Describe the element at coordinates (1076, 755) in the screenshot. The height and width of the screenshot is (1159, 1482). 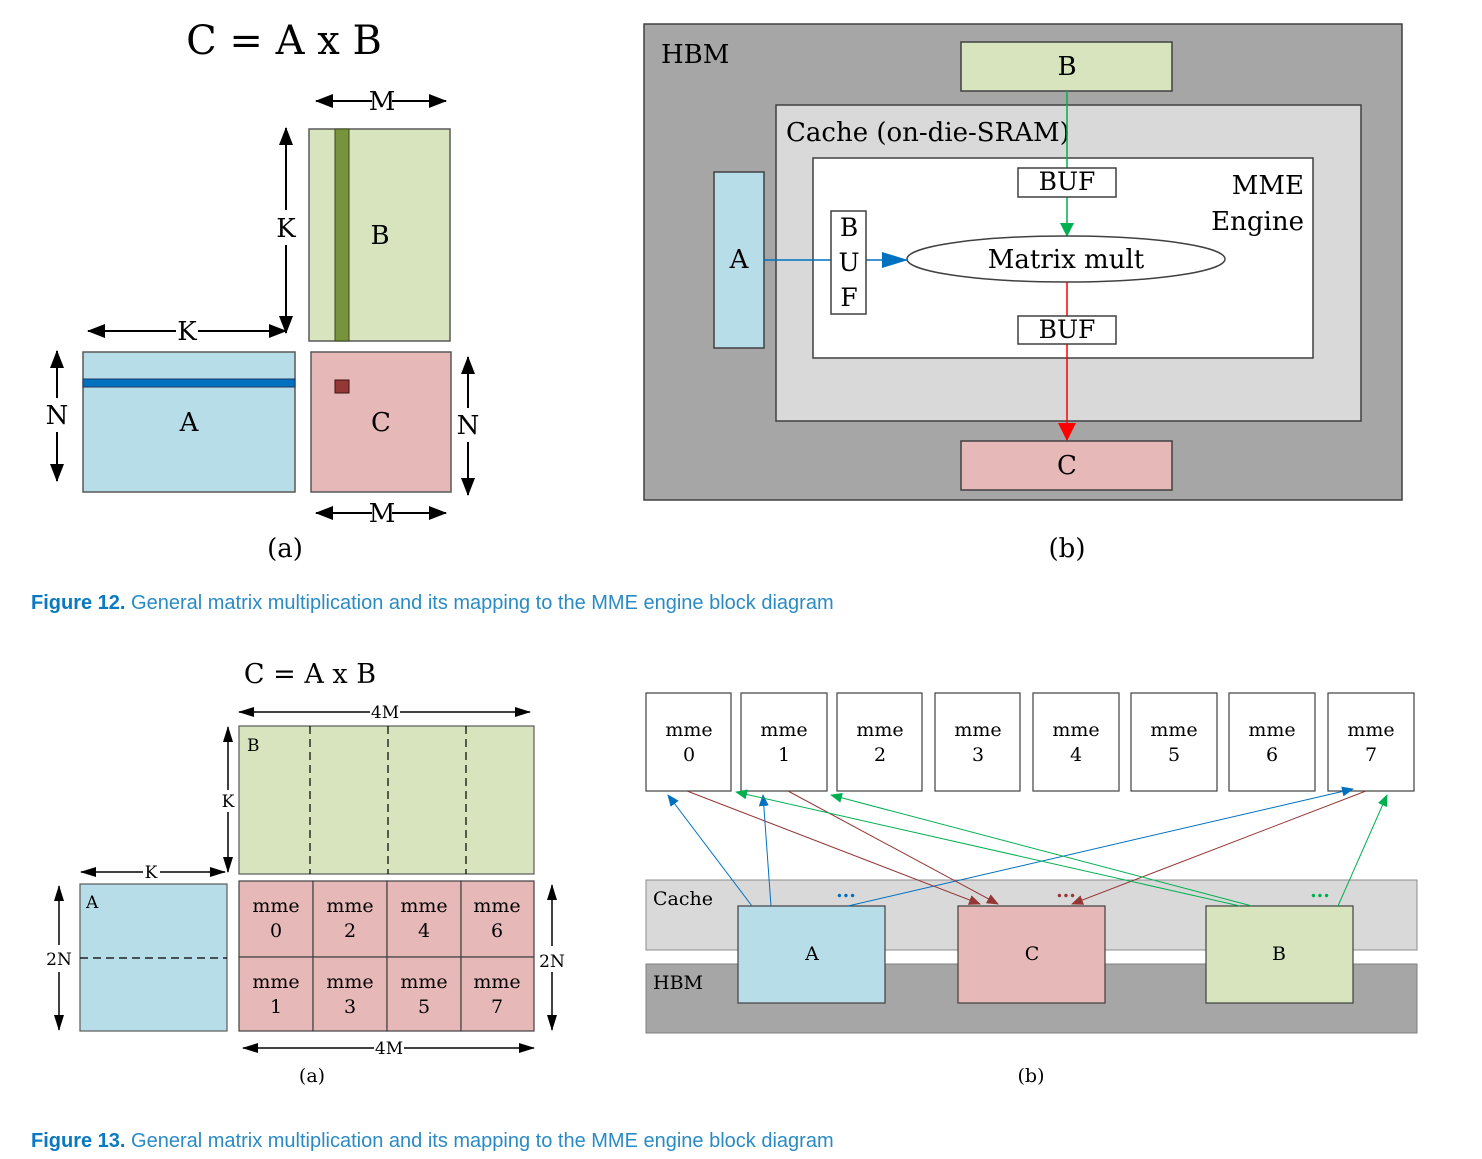
I see `fig13b-engine-4-index: 4` at that location.